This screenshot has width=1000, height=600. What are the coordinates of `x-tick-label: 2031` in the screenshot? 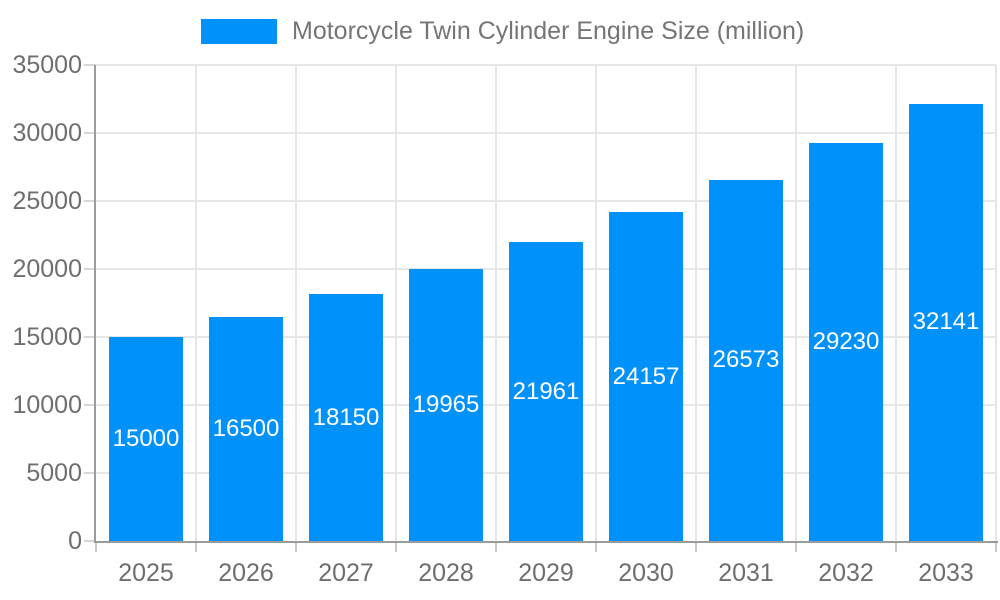 It's located at (746, 573).